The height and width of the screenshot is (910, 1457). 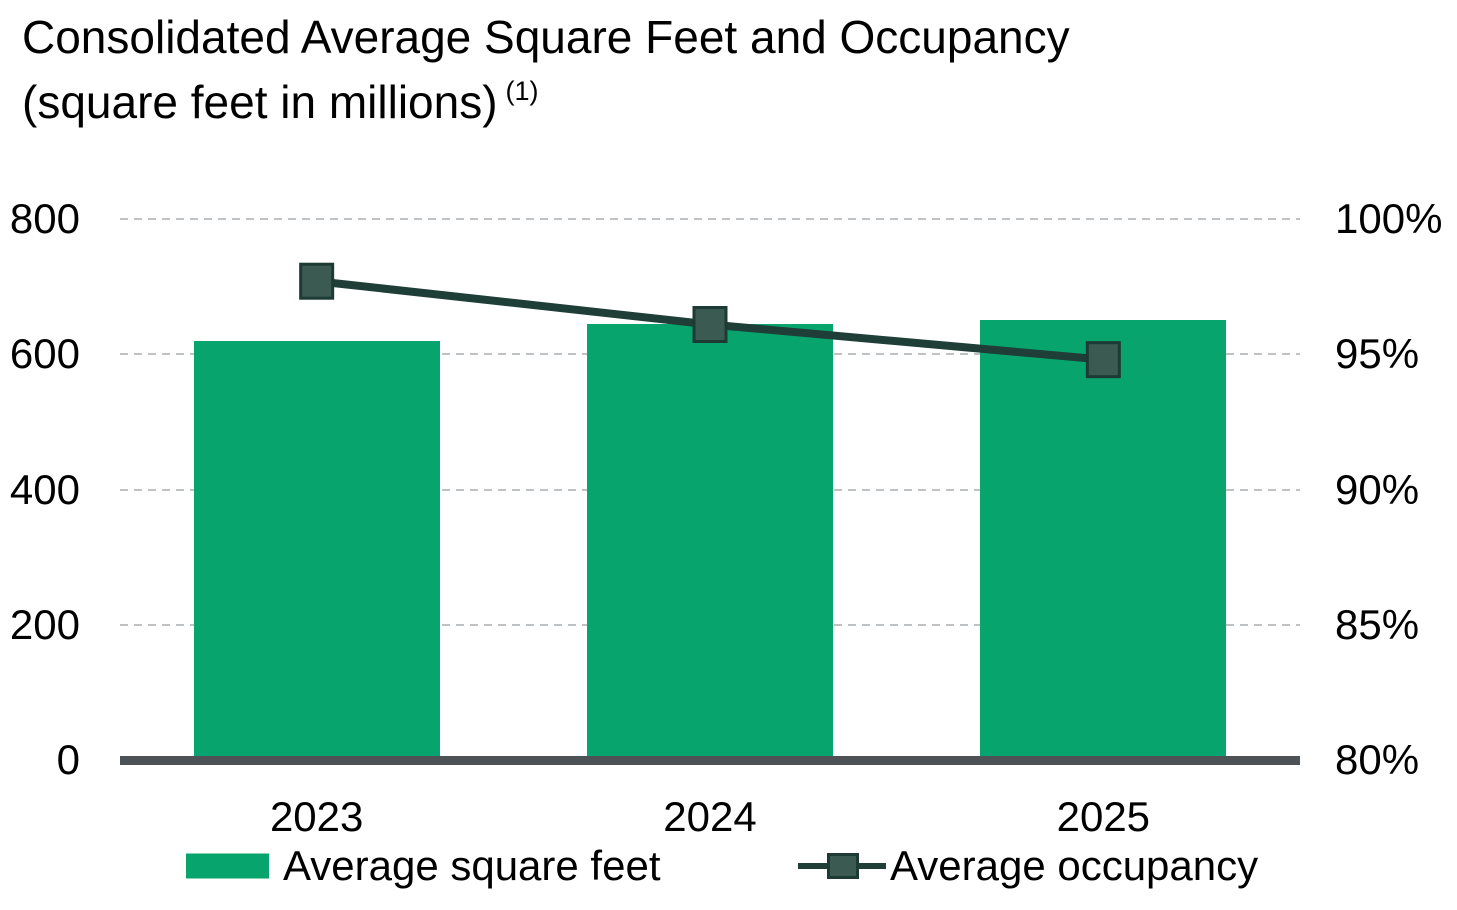 I want to click on x-label-2024: 2024, so click(x=710, y=816).